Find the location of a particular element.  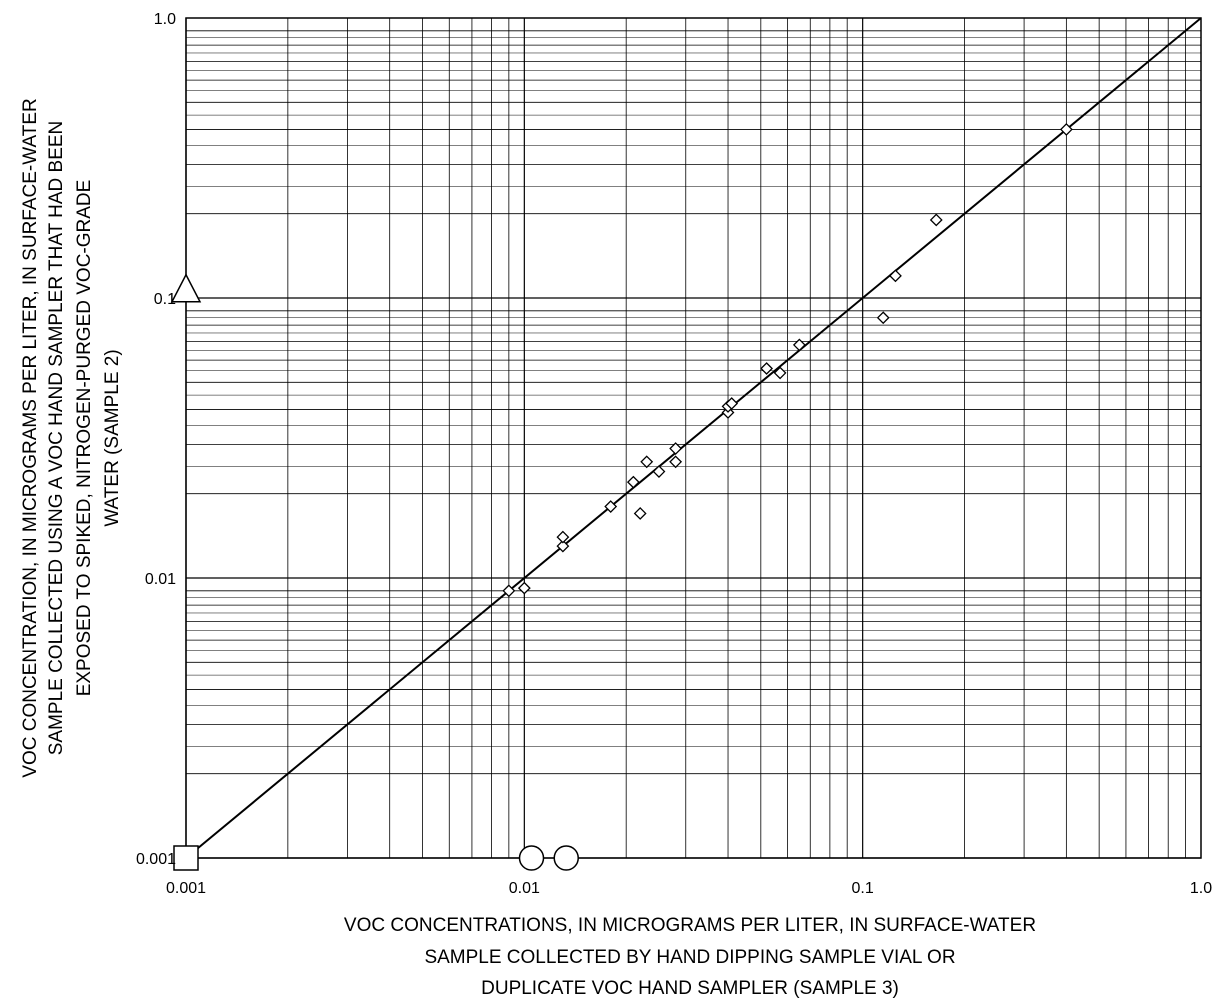

x-tick-label-0.01: 0.01 is located at coordinates (524, 888).